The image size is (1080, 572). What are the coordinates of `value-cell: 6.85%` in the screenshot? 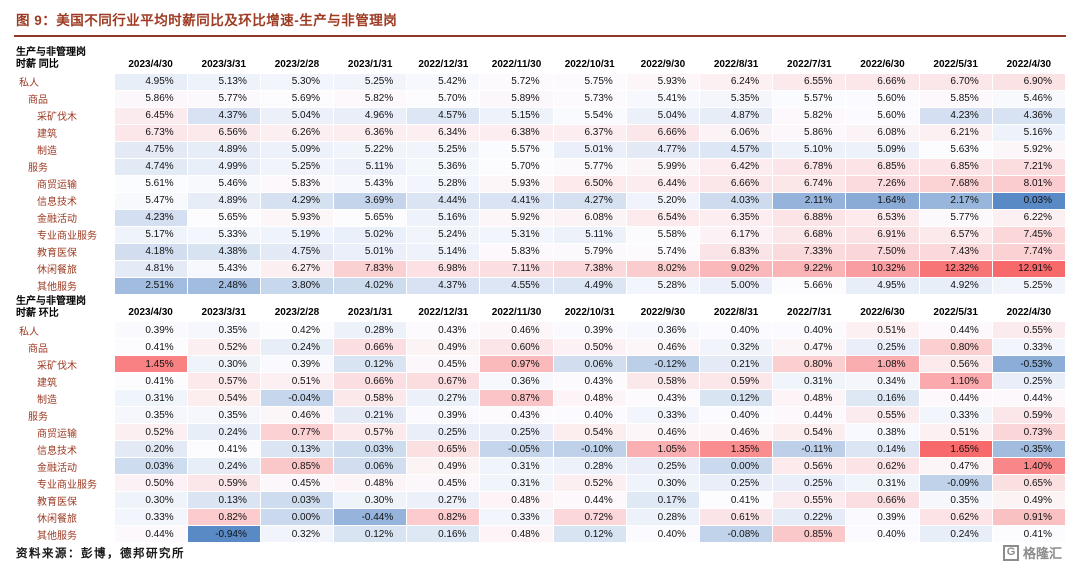 It's located at (955, 166).